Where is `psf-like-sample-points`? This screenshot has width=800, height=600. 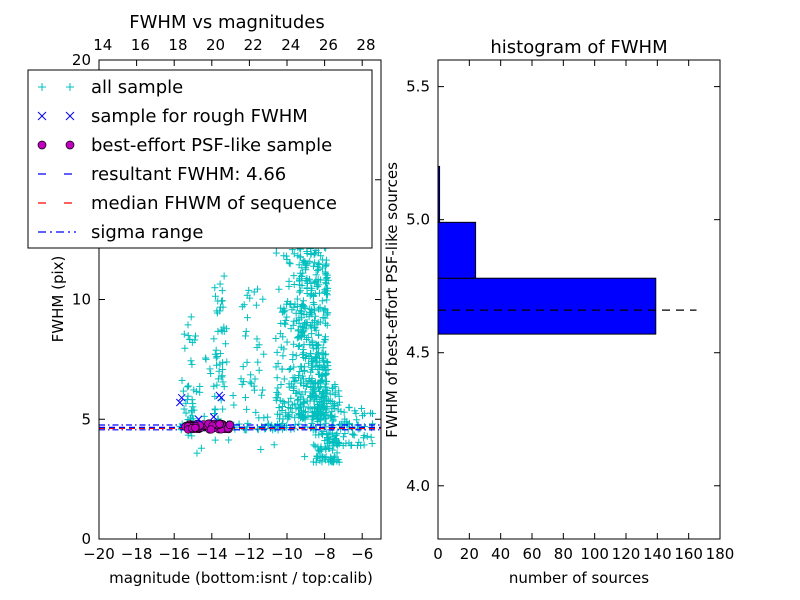
psf-like-sample-points is located at coordinates (207, 426).